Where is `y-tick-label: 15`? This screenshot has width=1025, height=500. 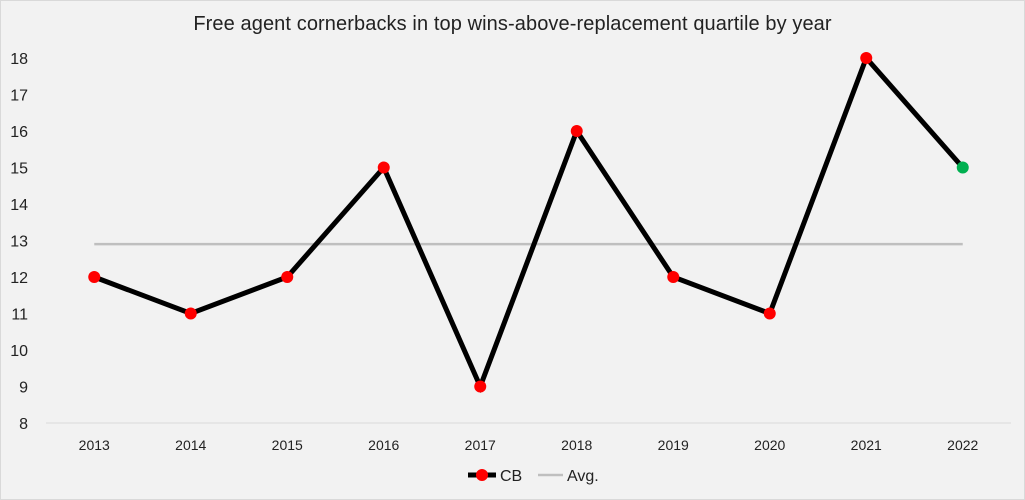 y-tick-label: 15 is located at coordinates (19, 169).